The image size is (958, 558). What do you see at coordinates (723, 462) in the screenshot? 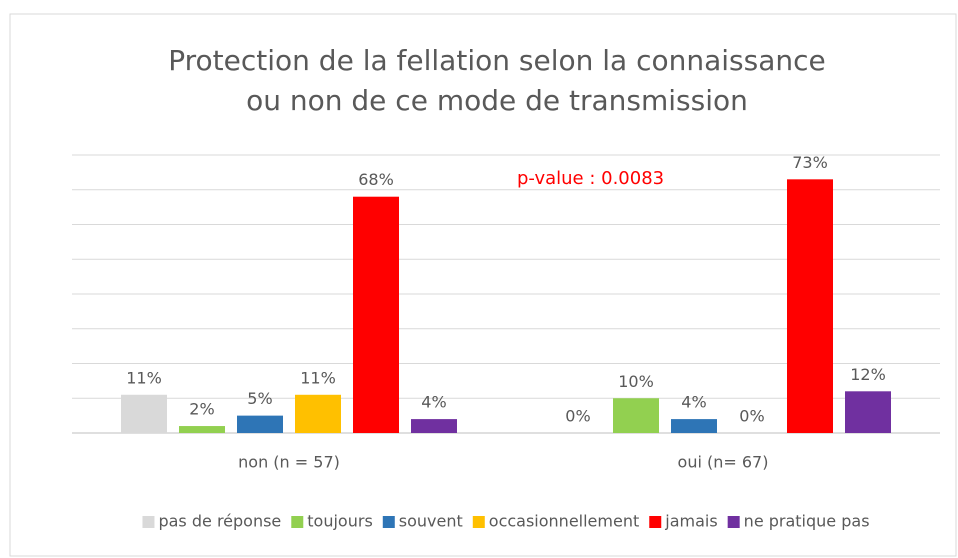
I see `x-tick-label: oui (n= 67)` at bounding box center [723, 462].